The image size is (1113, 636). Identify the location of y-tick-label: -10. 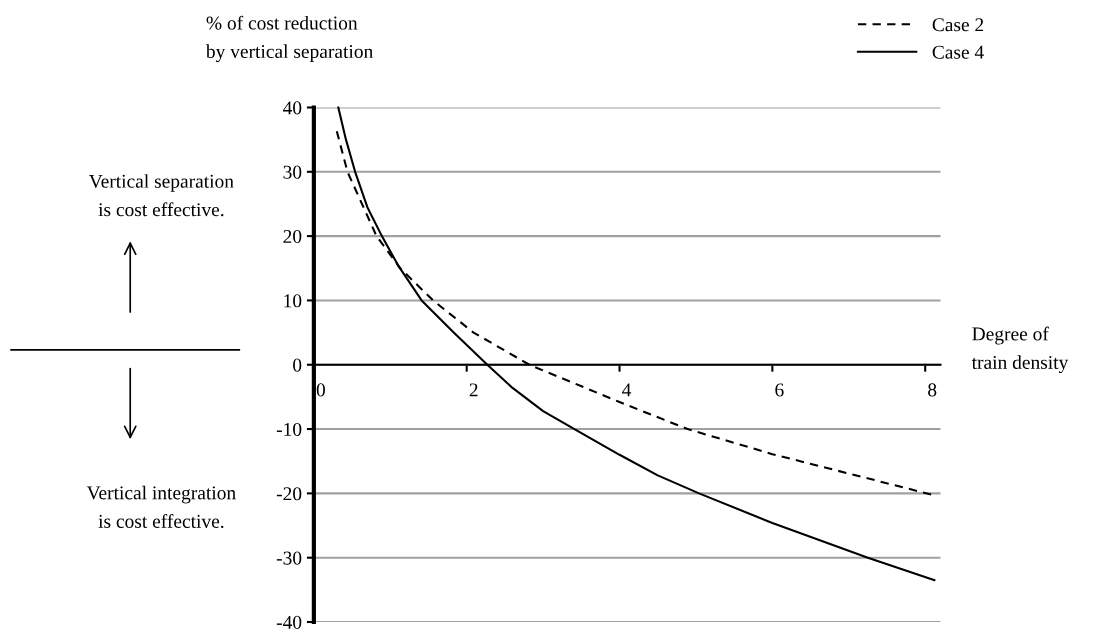
(289, 429).